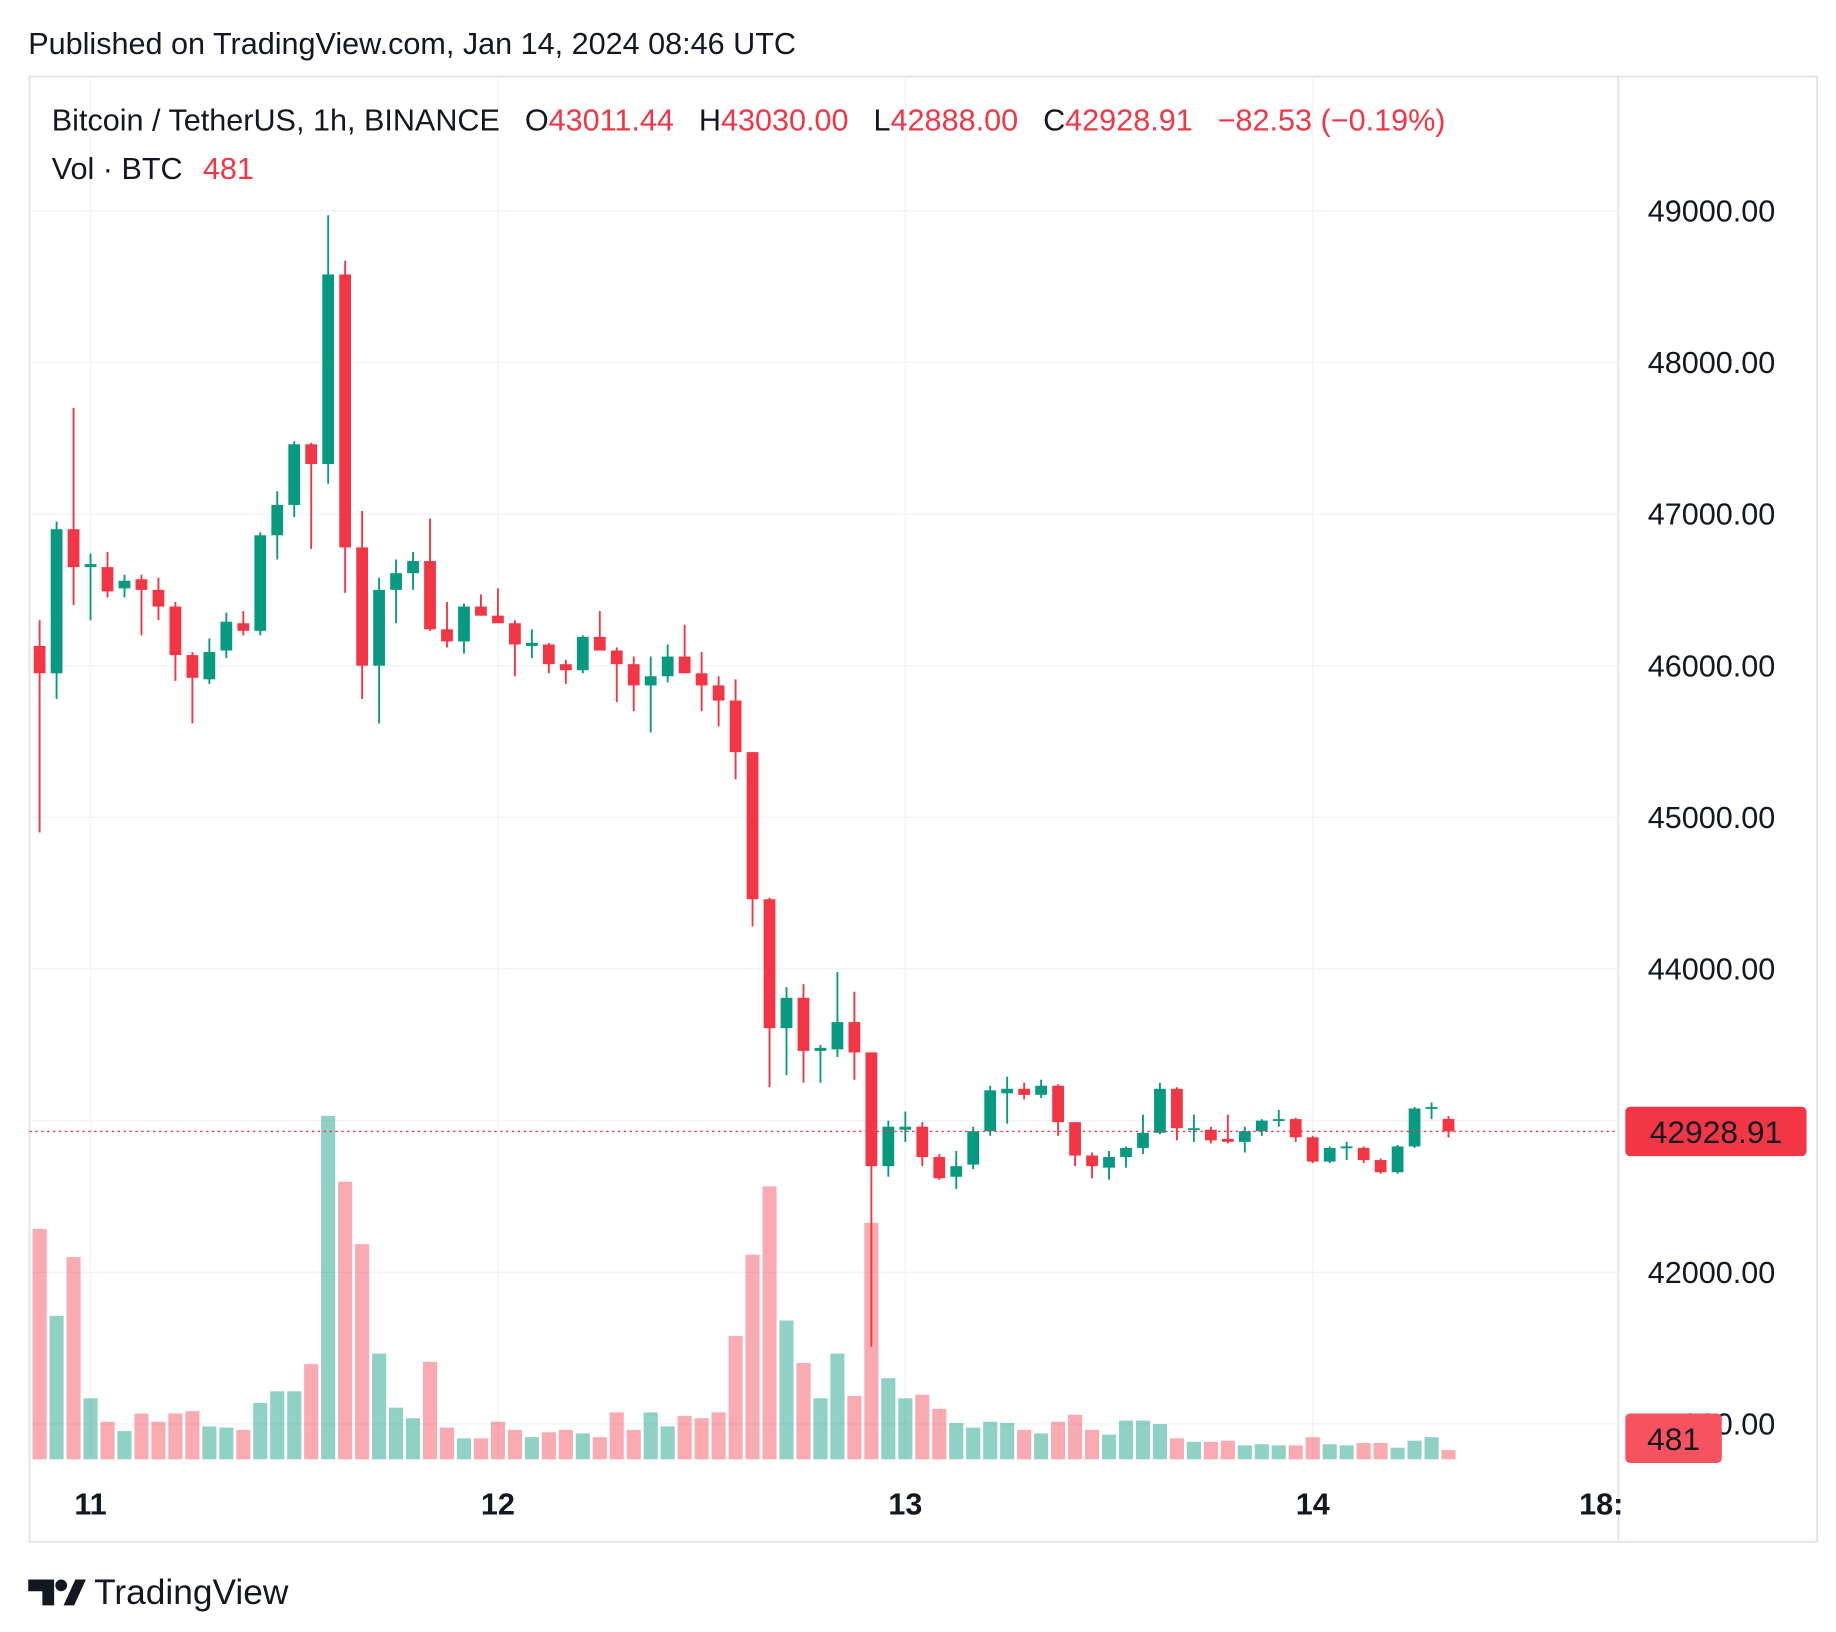  What do you see at coordinates (847, 1505) in the screenshot?
I see `time-axis: 11 12 13 14 18:00` at bounding box center [847, 1505].